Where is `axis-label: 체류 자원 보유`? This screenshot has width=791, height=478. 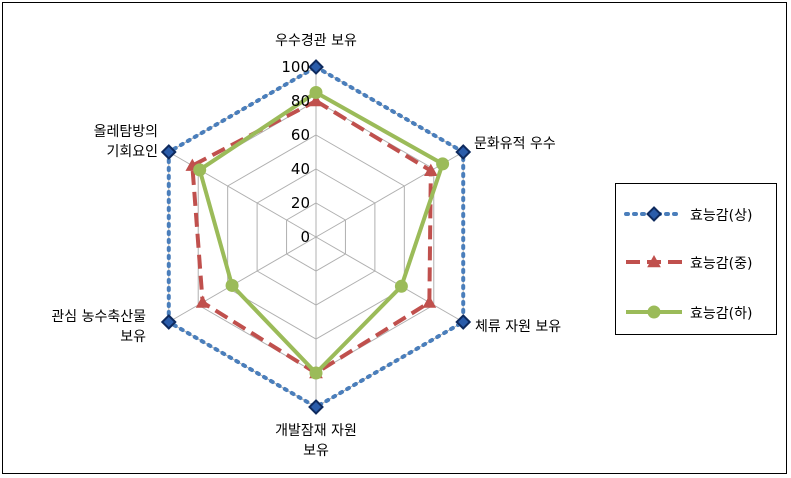 axis-label: 체류 자원 보유 is located at coordinates (518, 327).